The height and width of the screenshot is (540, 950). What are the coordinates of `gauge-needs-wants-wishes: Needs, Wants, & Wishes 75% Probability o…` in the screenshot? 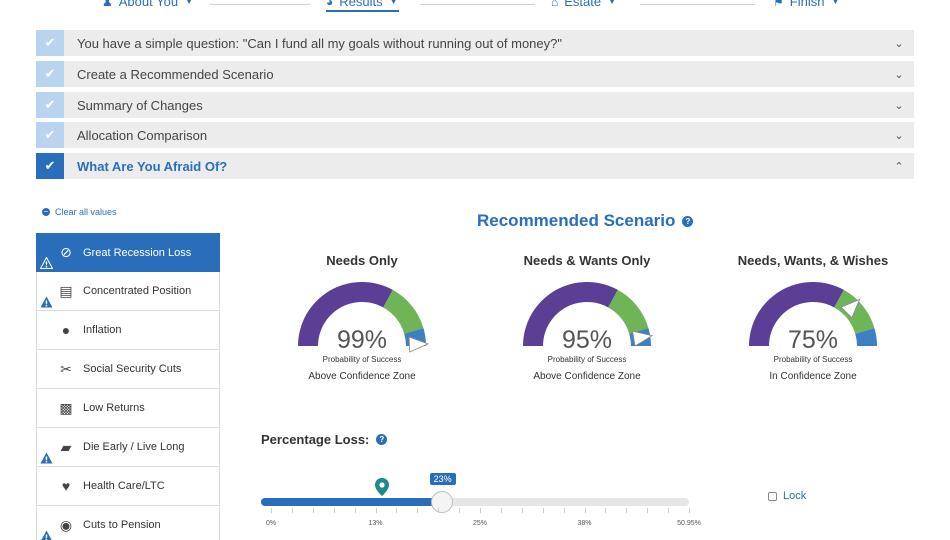 It's located at (813, 317).